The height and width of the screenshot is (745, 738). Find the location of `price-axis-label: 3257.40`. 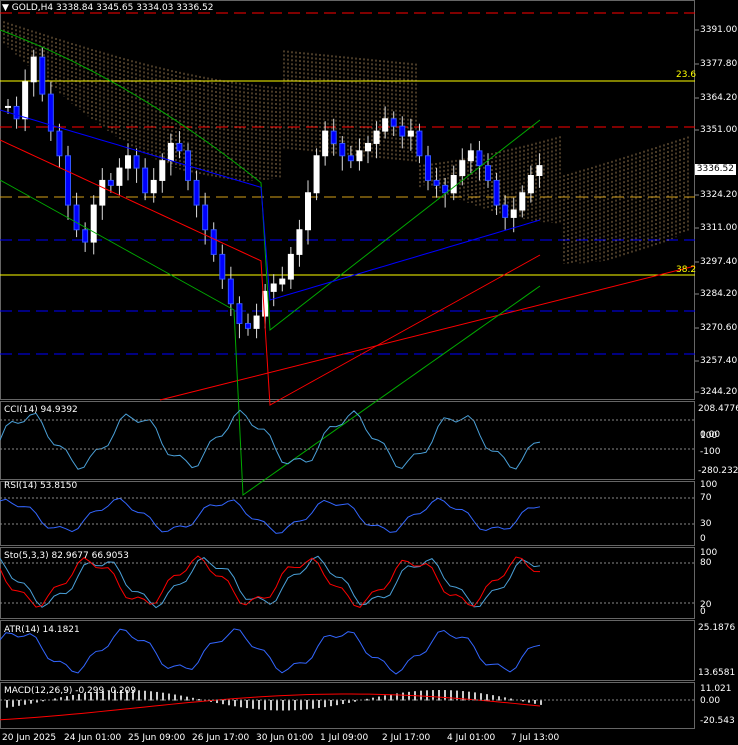

price-axis-label: 3257.40 is located at coordinates (719, 361).